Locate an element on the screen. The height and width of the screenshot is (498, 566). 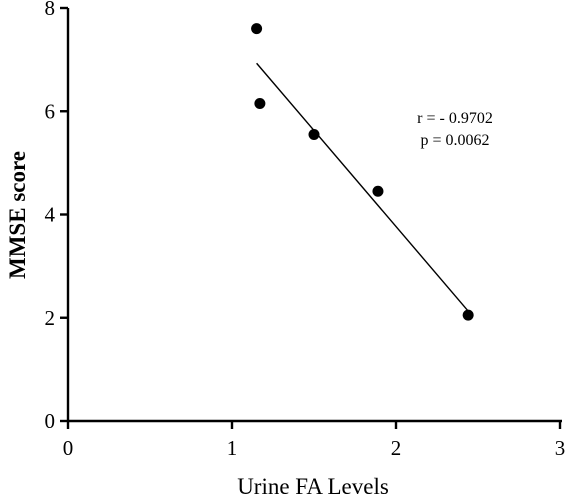
x-tick-label: 0 is located at coordinates (68, 448).